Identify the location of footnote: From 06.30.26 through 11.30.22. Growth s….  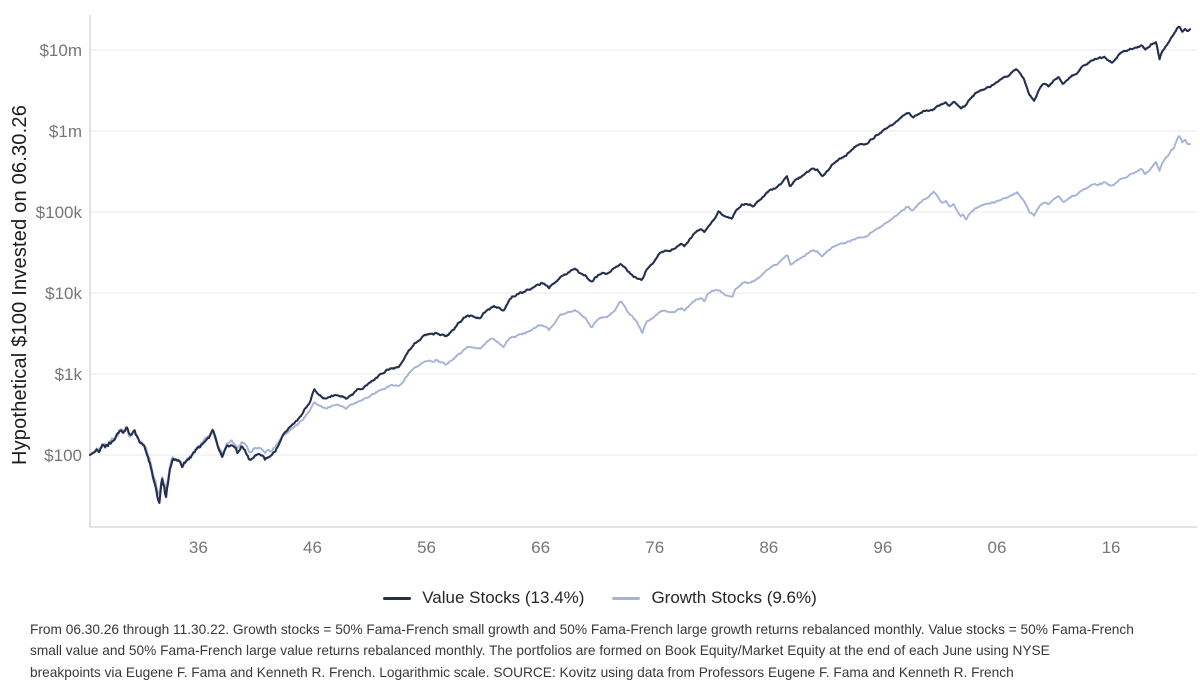
(607, 650).